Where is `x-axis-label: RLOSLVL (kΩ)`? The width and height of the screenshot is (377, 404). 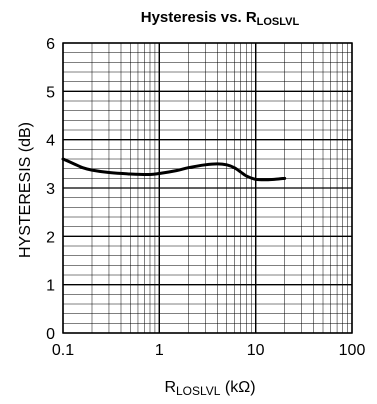 x-axis-label: RLOSLVL (kΩ) is located at coordinates (209, 388).